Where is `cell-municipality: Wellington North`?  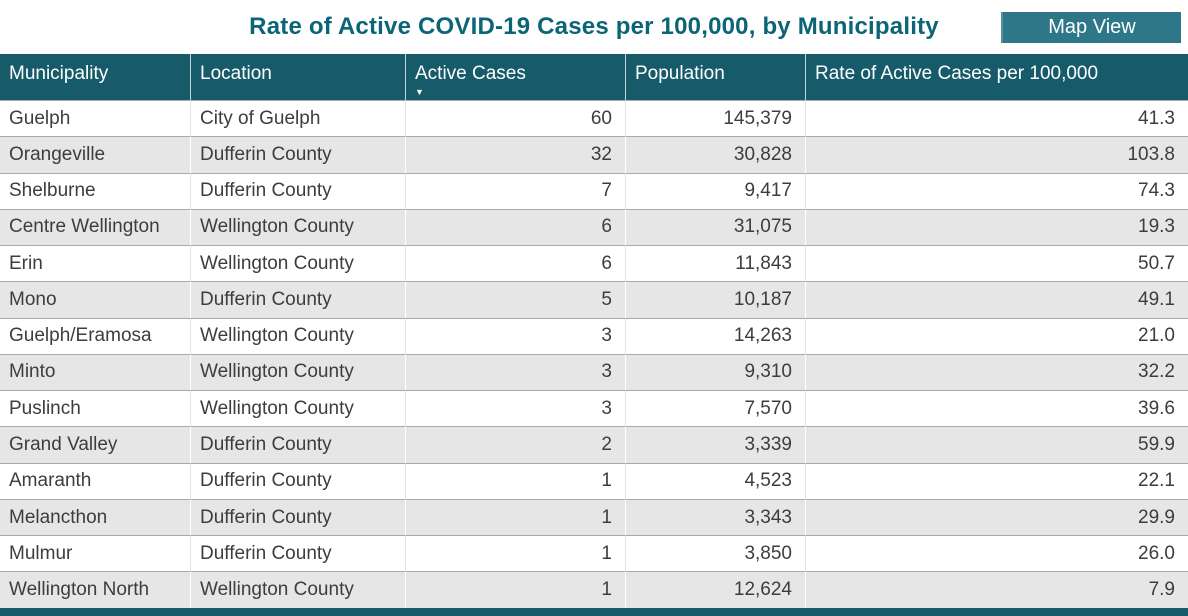 cell-municipality: Wellington North is located at coordinates (95, 589).